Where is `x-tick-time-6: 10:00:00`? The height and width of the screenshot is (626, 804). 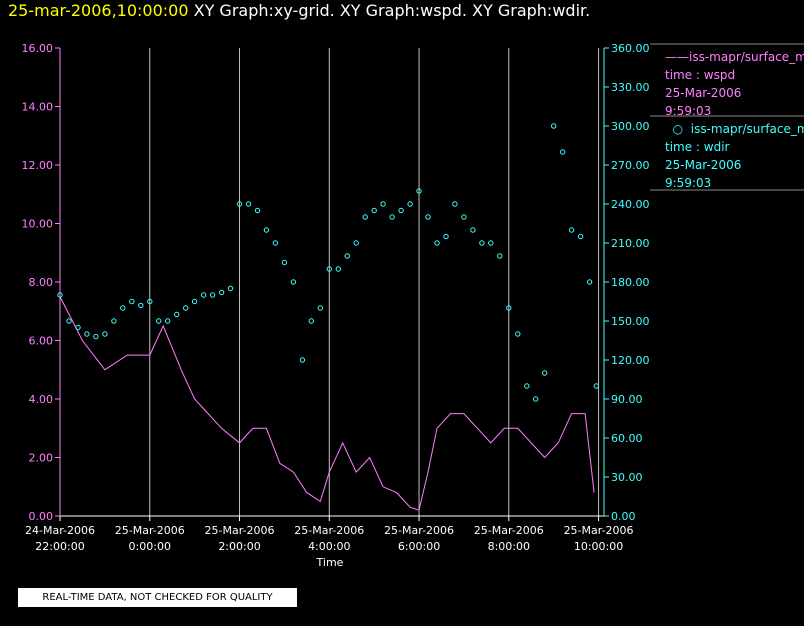
x-tick-time-6: 10:00:00 is located at coordinates (598, 546).